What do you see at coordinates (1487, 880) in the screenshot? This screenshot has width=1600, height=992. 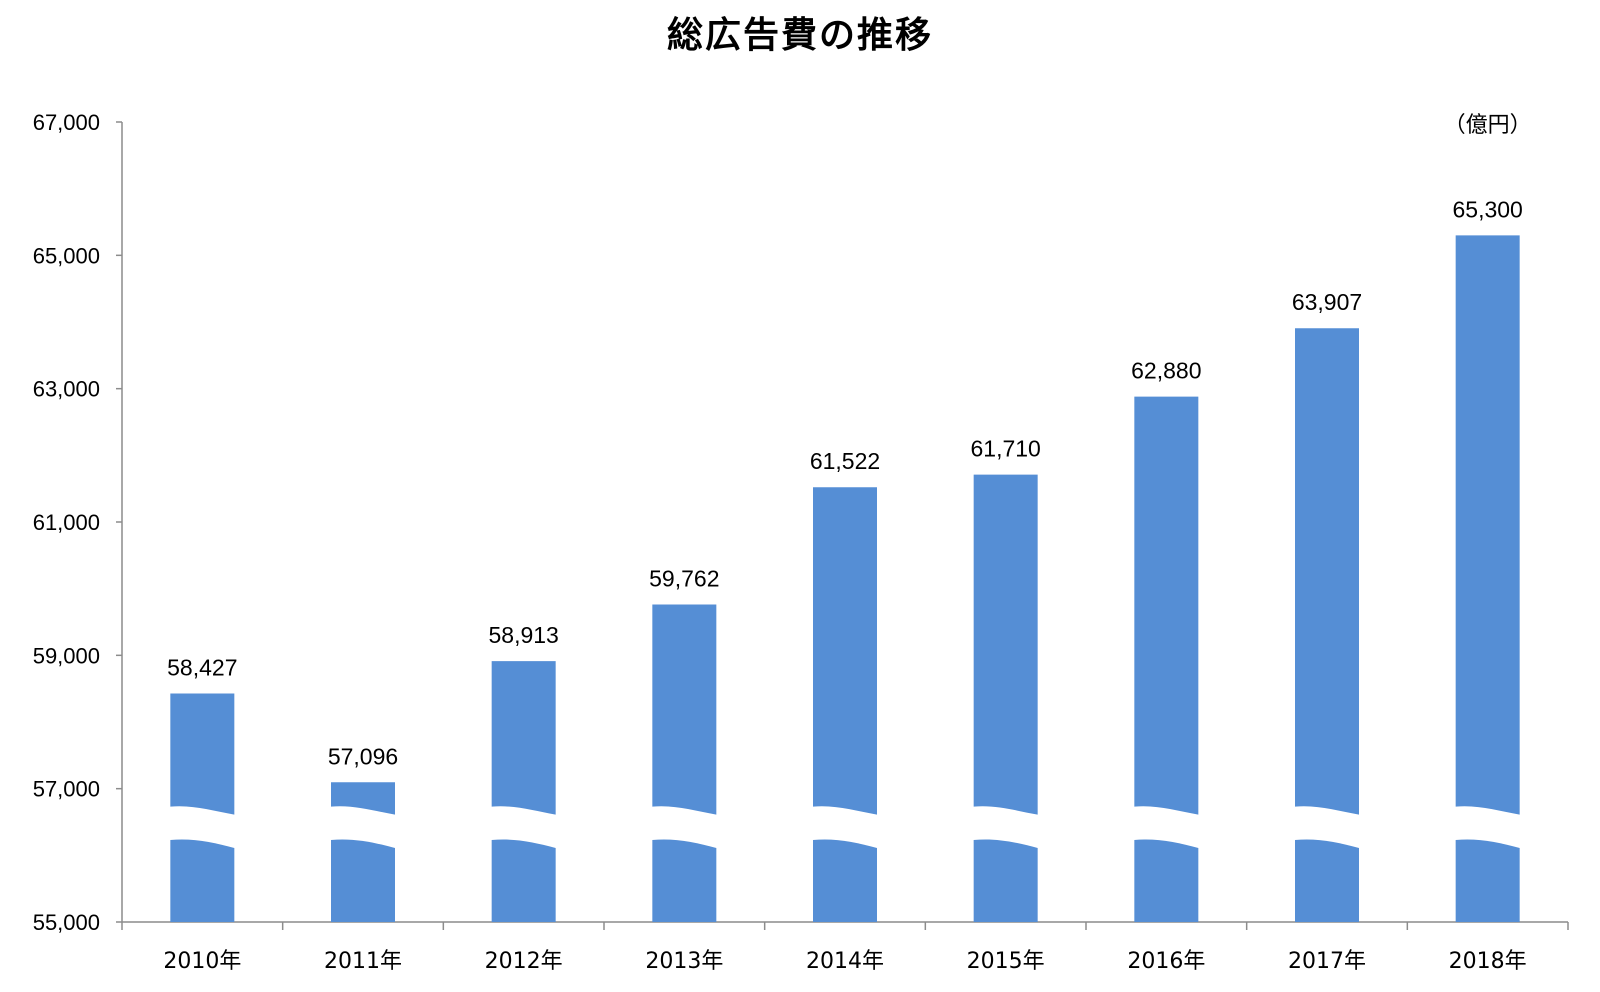 I see `bar-base-2018年` at bounding box center [1487, 880].